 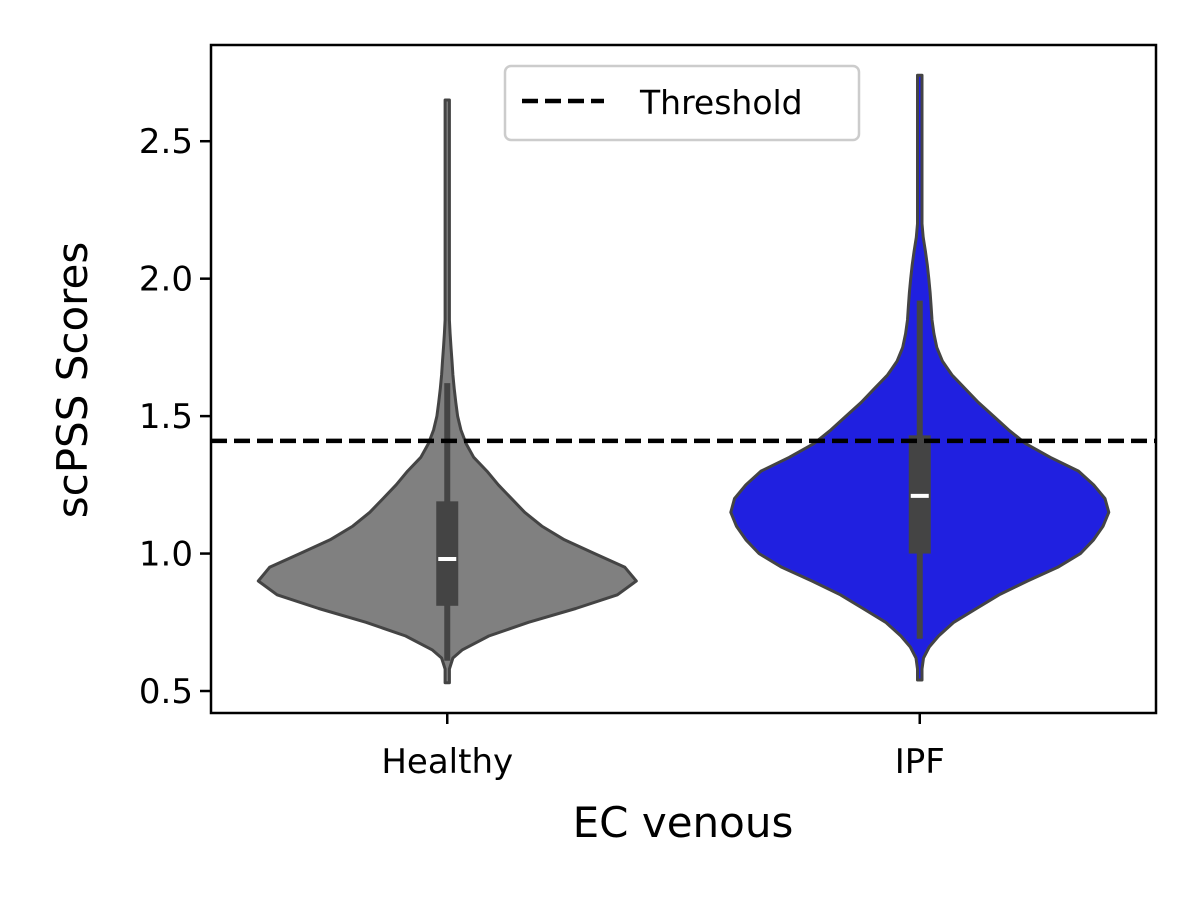 I want to click on y-tick-label: 0.5, so click(x=166, y=692).